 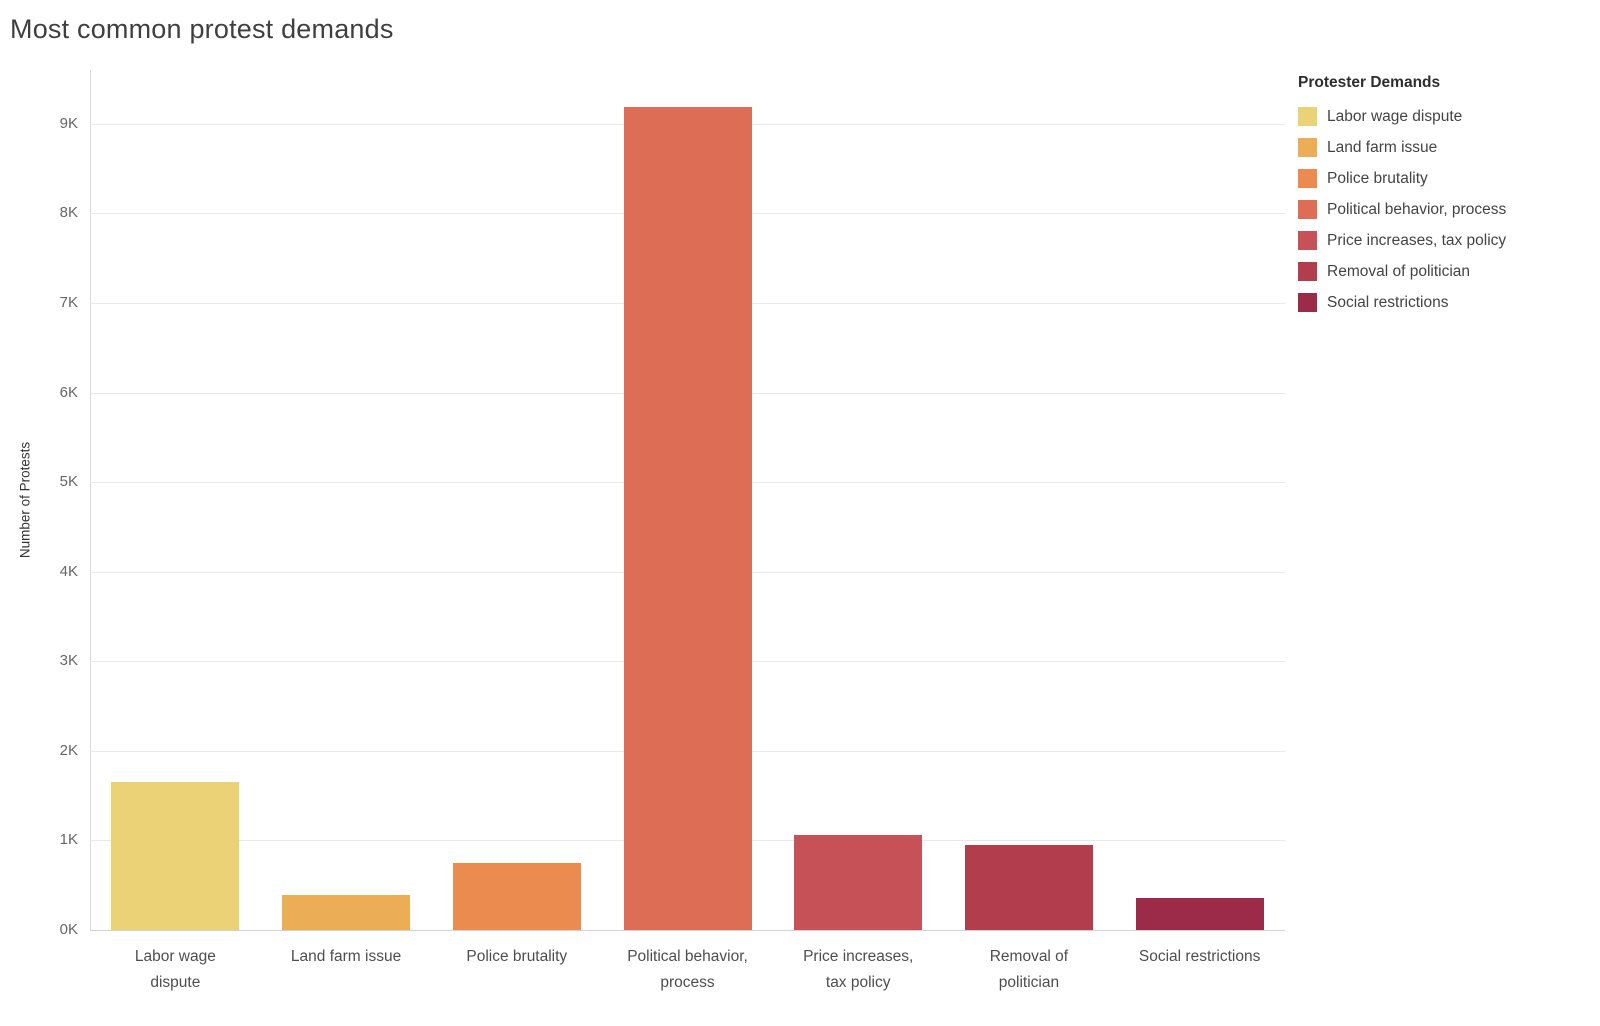 What do you see at coordinates (175, 856) in the screenshot?
I see `bar-labor-wage-dispute` at bounding box center [175, 856].